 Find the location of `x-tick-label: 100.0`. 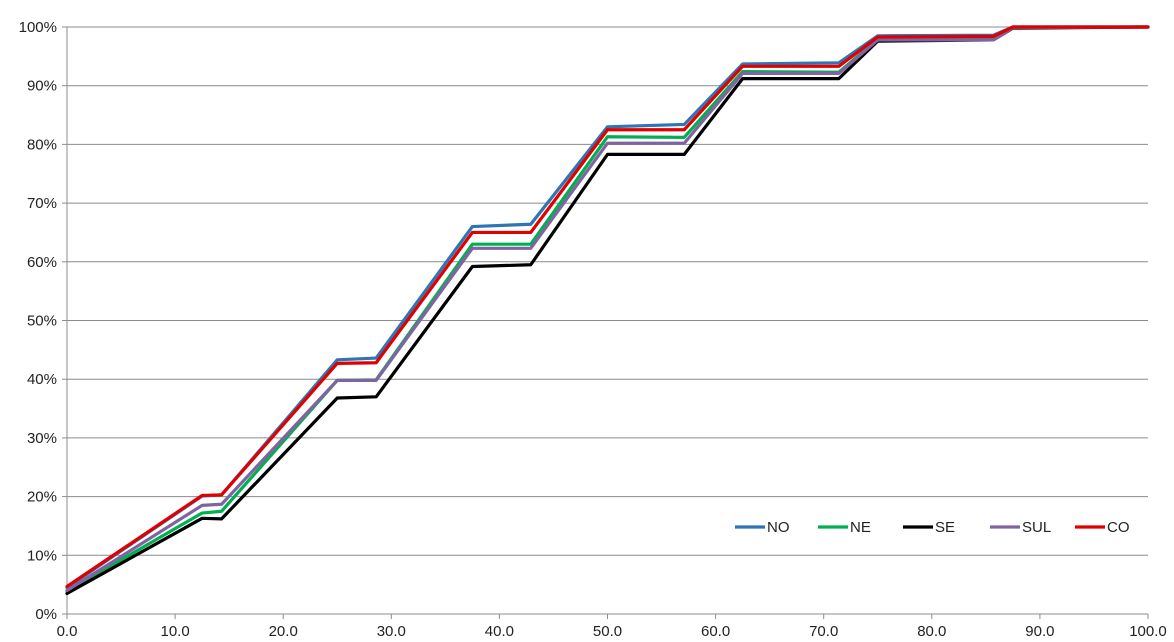

x-tick-label: 100.0 is located at coordinates (1148, 631).